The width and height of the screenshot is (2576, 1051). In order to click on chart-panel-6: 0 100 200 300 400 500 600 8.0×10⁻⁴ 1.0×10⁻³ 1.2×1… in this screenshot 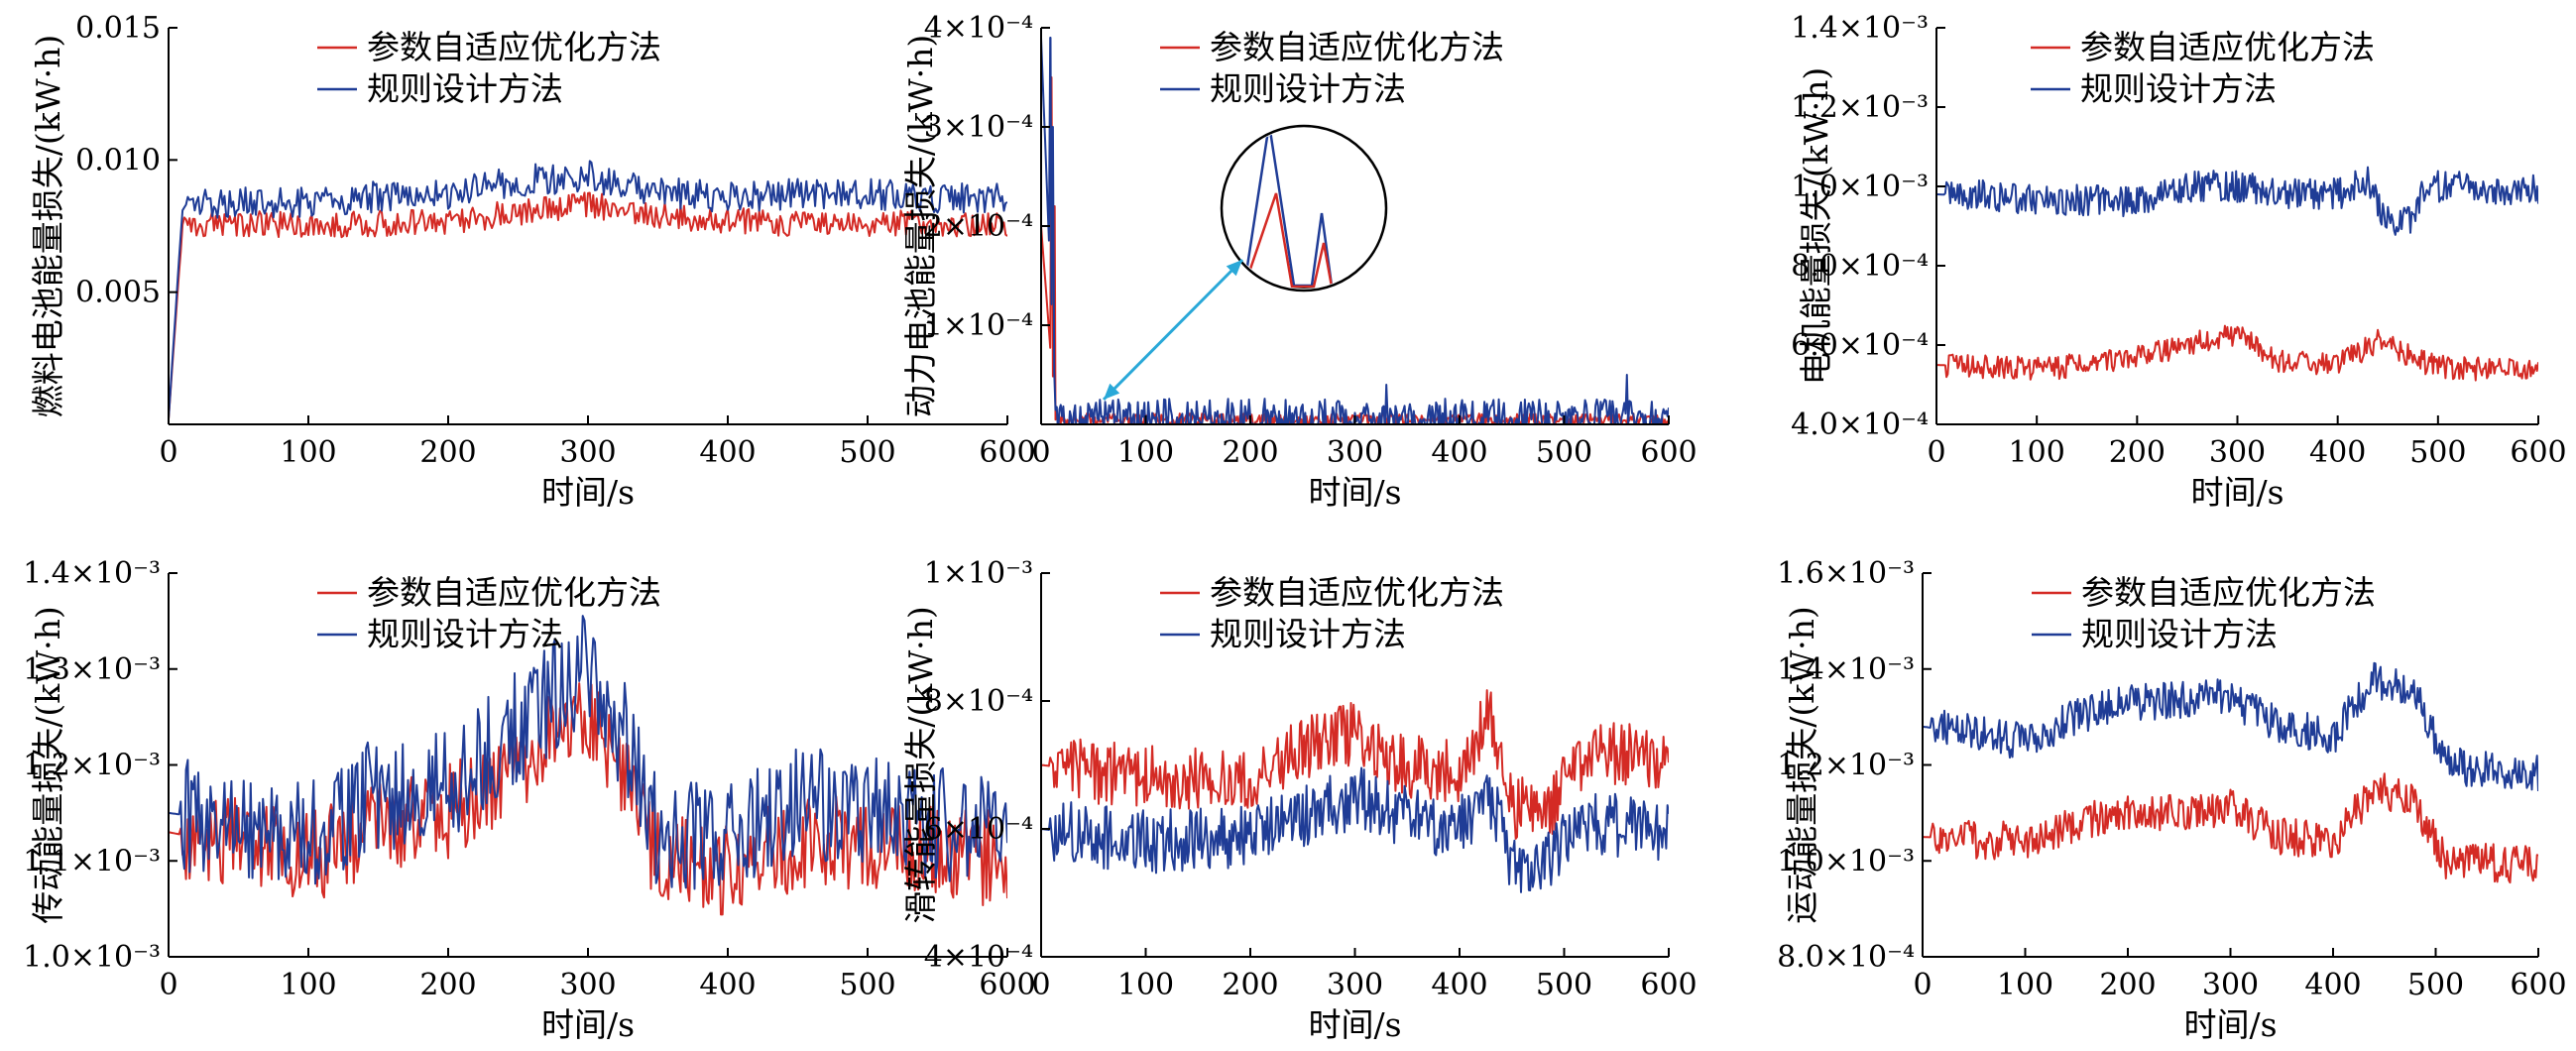, I will do `click(2172, 800)`.